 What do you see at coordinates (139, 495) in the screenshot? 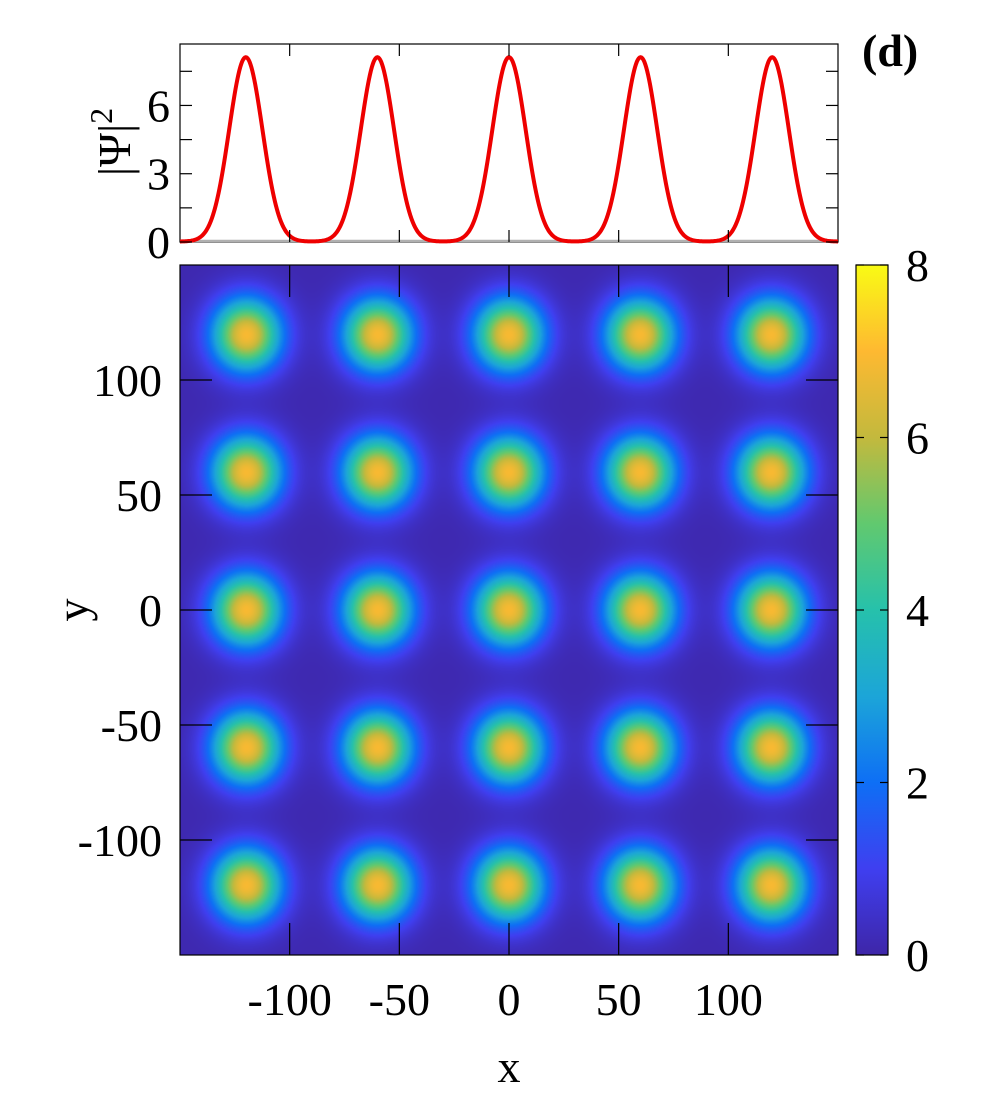
I see `heatmap-ytick-label: 50` at bounding box center [139, 495].